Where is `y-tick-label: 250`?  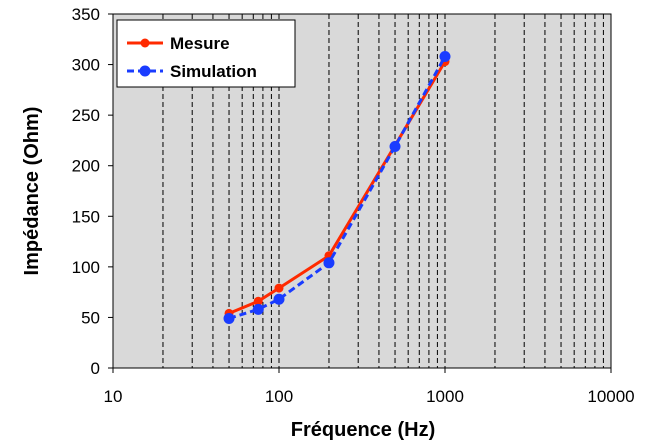 y-tick-label: 250 is located at coordinates (86, 115).